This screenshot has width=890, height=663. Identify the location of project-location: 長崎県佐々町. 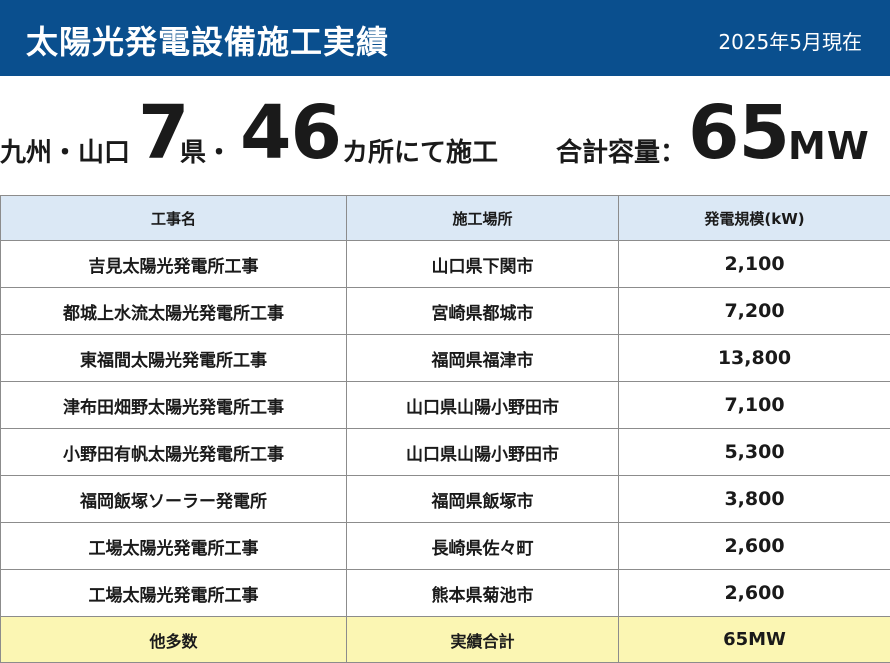
(483, 546).